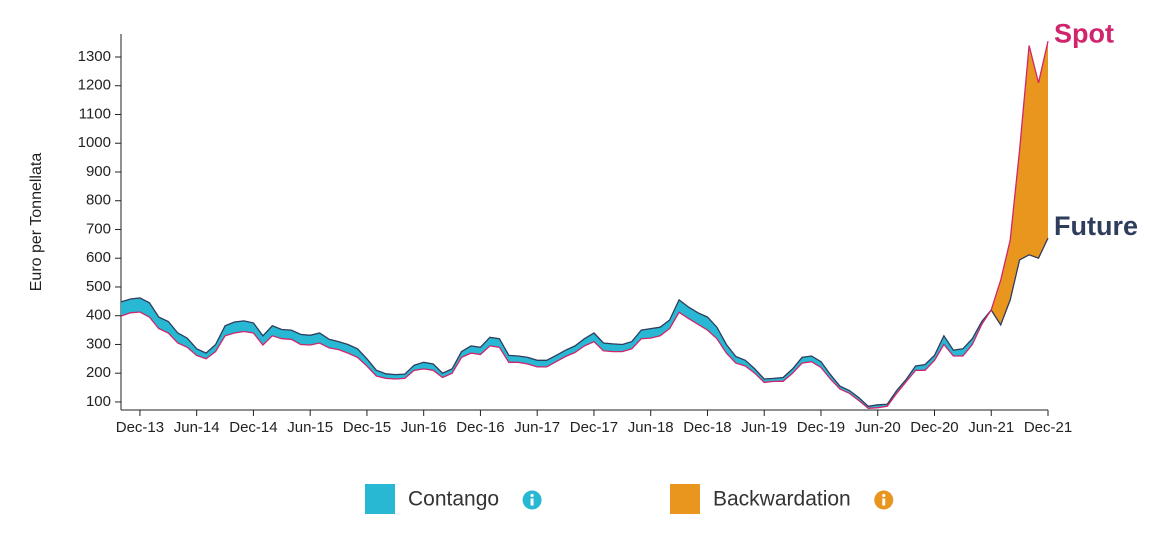 This screenshot has width=1162, height=536. Describe the element at coordinates (98, 401) in the screenshot. I see `y-tick-label: 100` at that location.